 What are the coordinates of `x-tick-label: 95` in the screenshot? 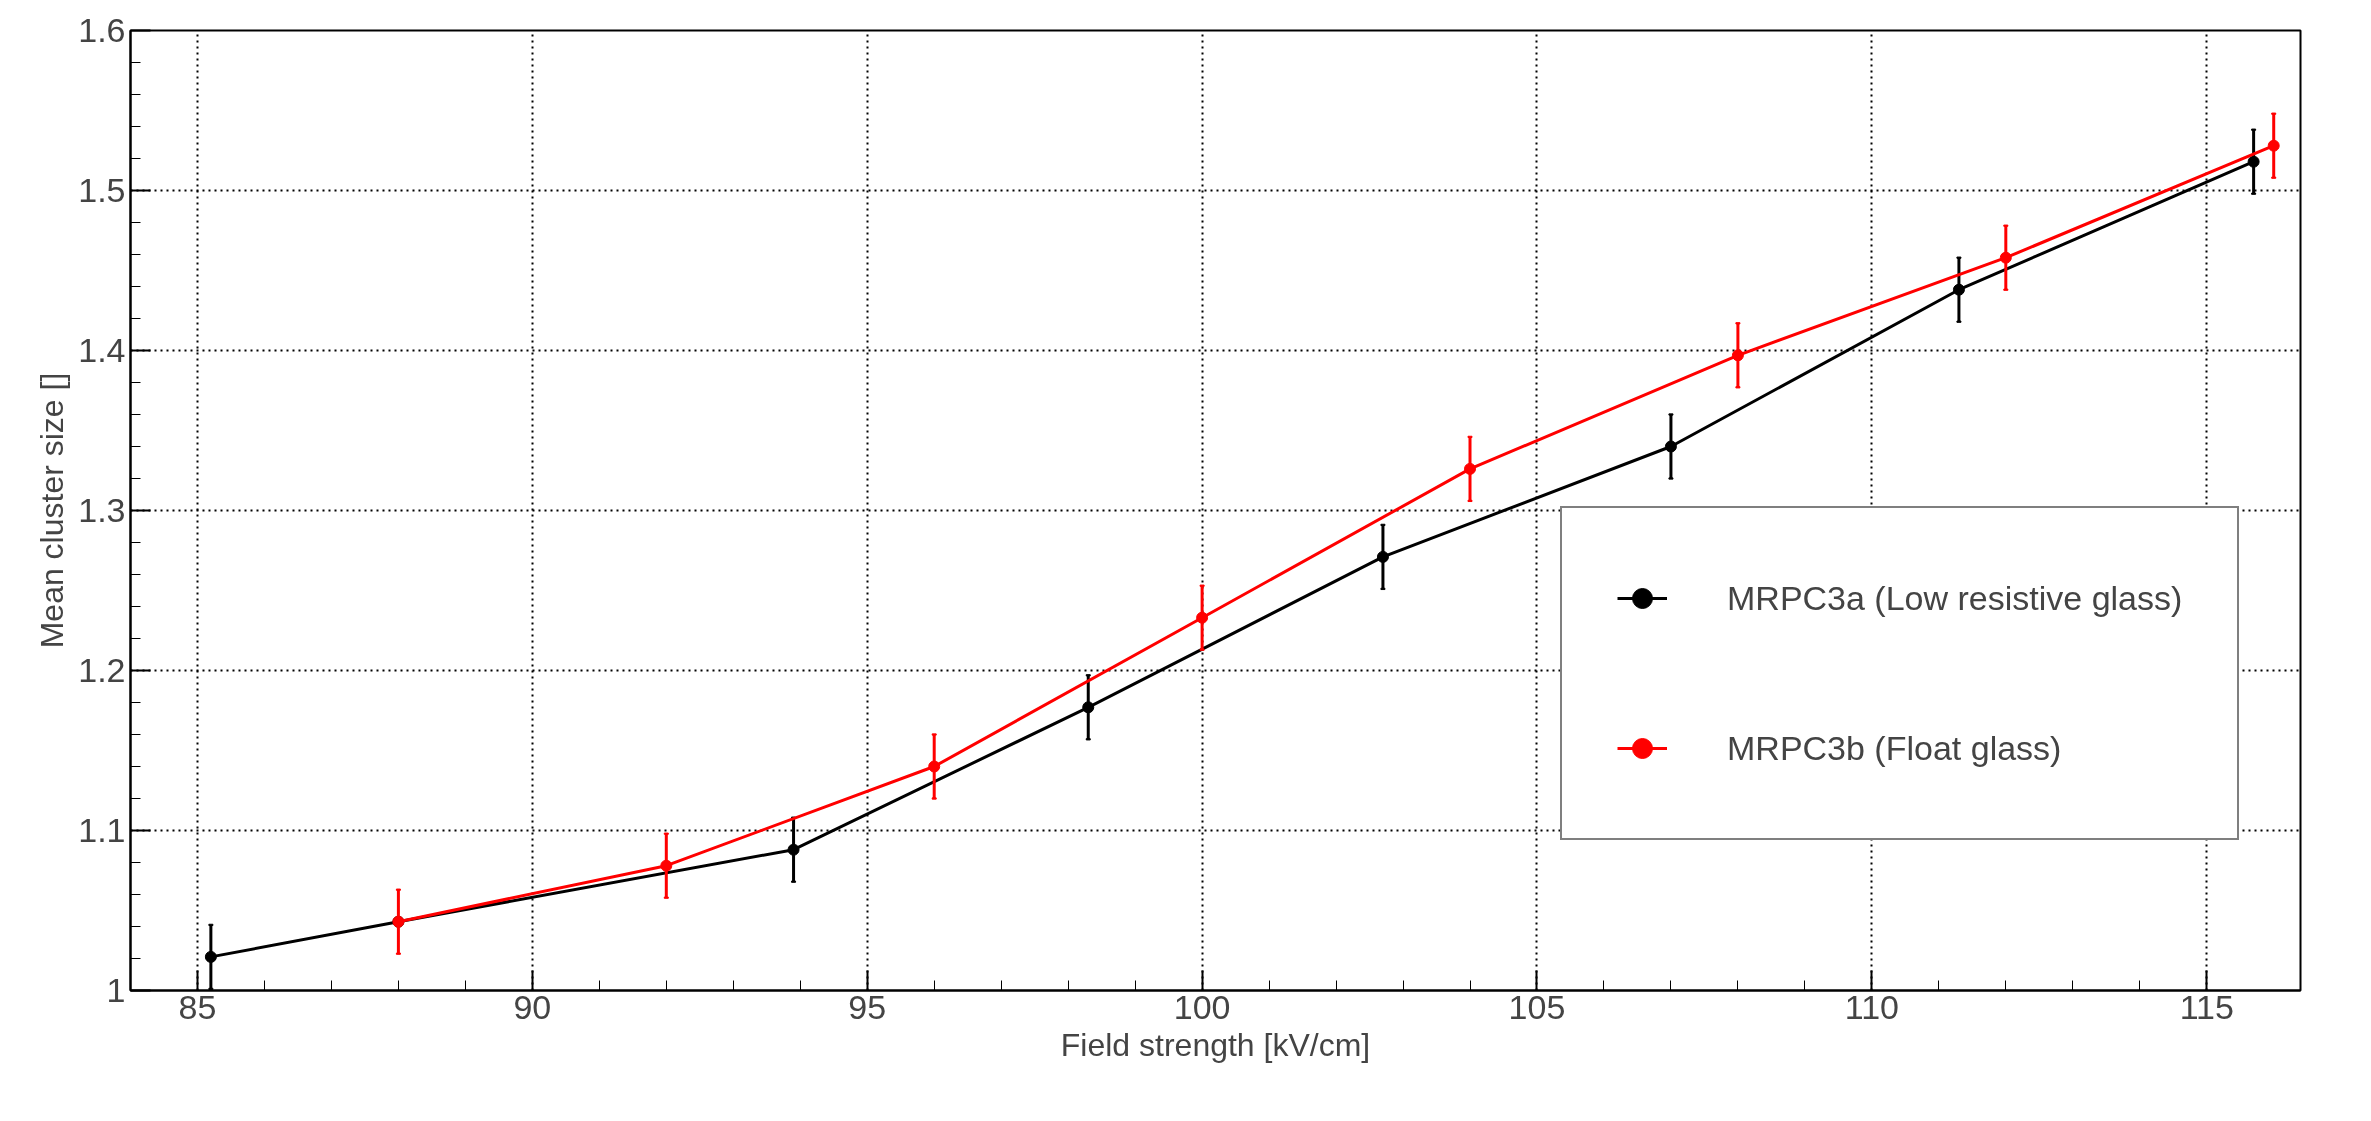 It's located at (867, 1006).